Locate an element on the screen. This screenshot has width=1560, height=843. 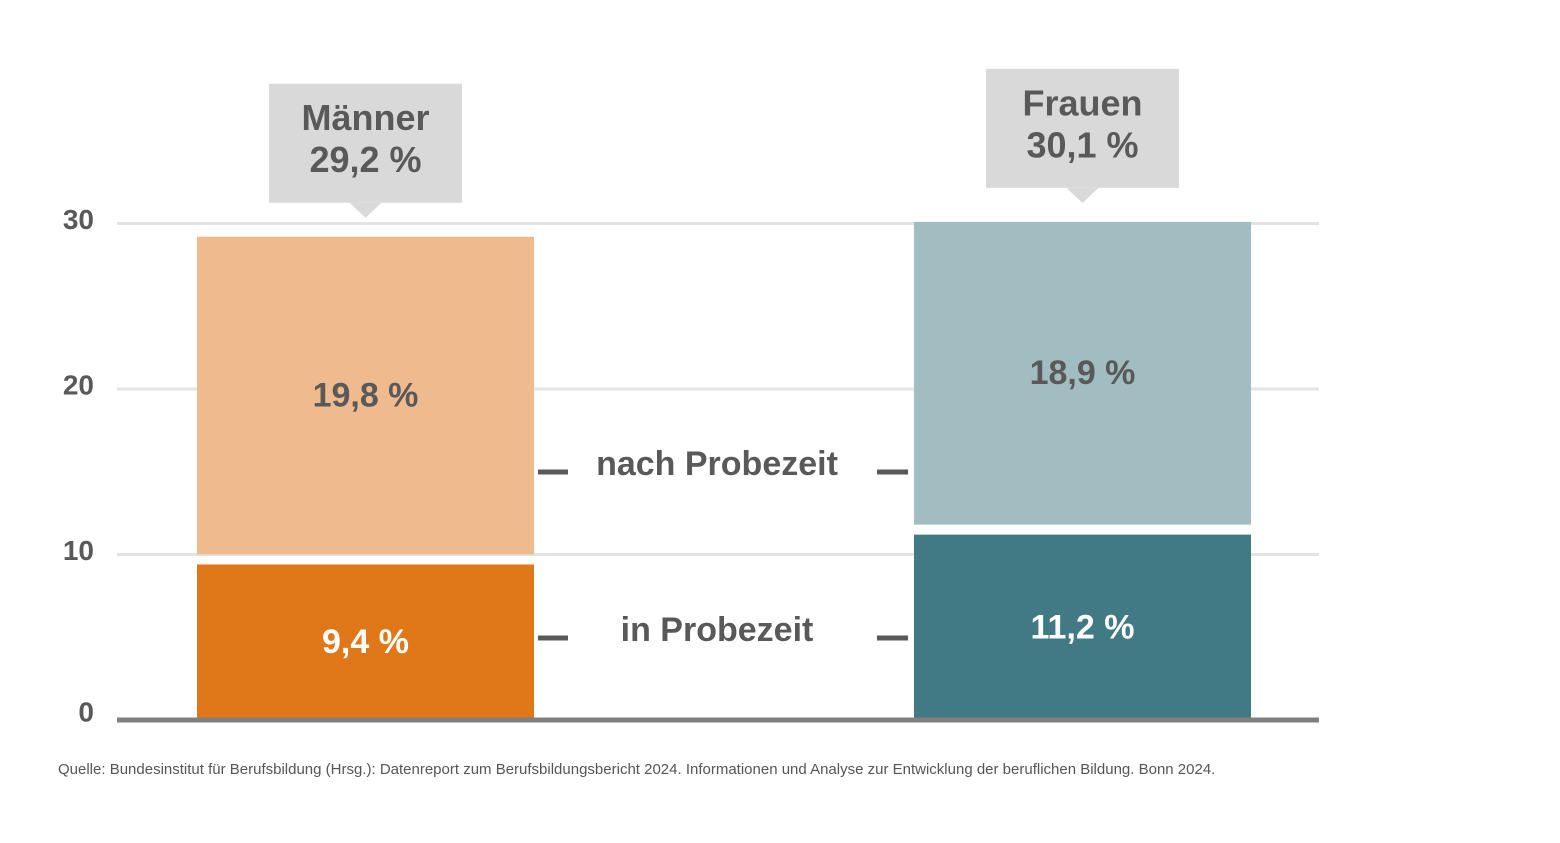
category-label: Männer is located at coordinates (365, 117).